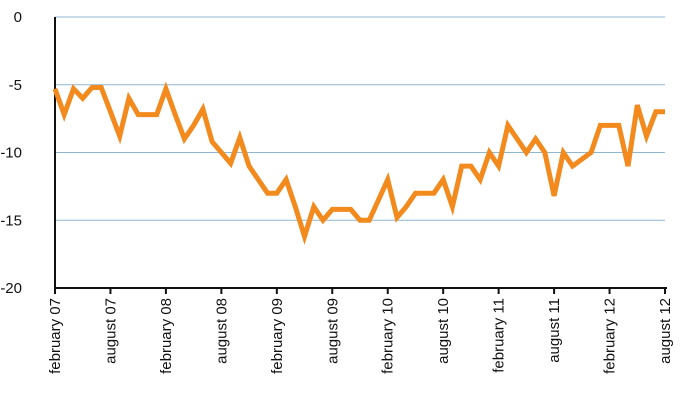 The image size is (690, 406). Describe the element at coordinates (665, 331) in the screenshot. I see `x-tick-label: august 12` at that location.